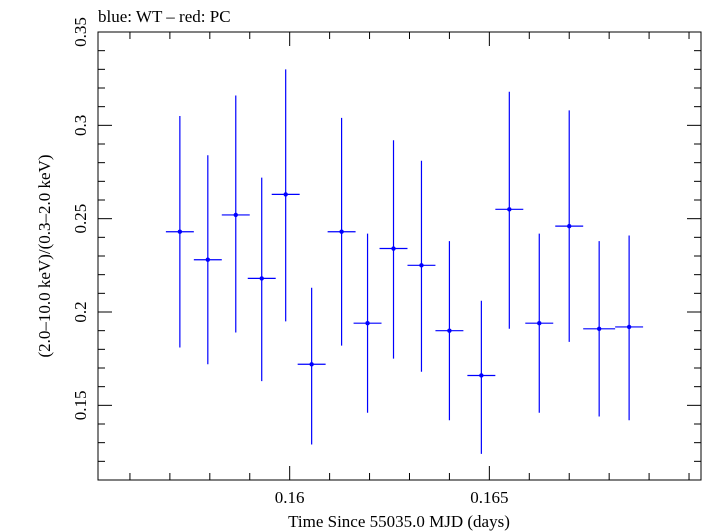  Describe the element at coordinates (80, 311) in the screenshot. I see `y-tick-label: 0.2` at that location.